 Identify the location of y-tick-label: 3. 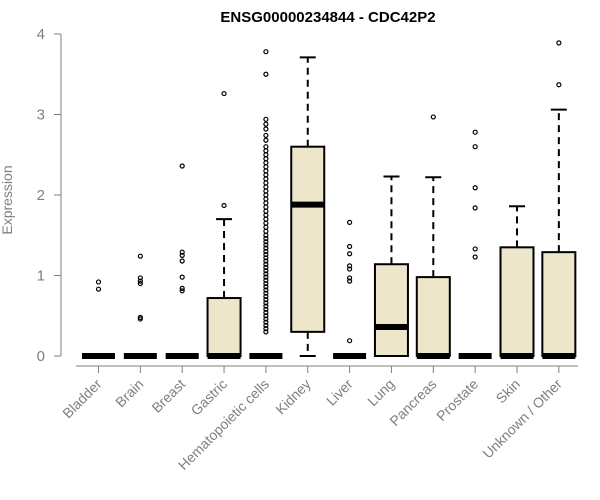
(41, 115).